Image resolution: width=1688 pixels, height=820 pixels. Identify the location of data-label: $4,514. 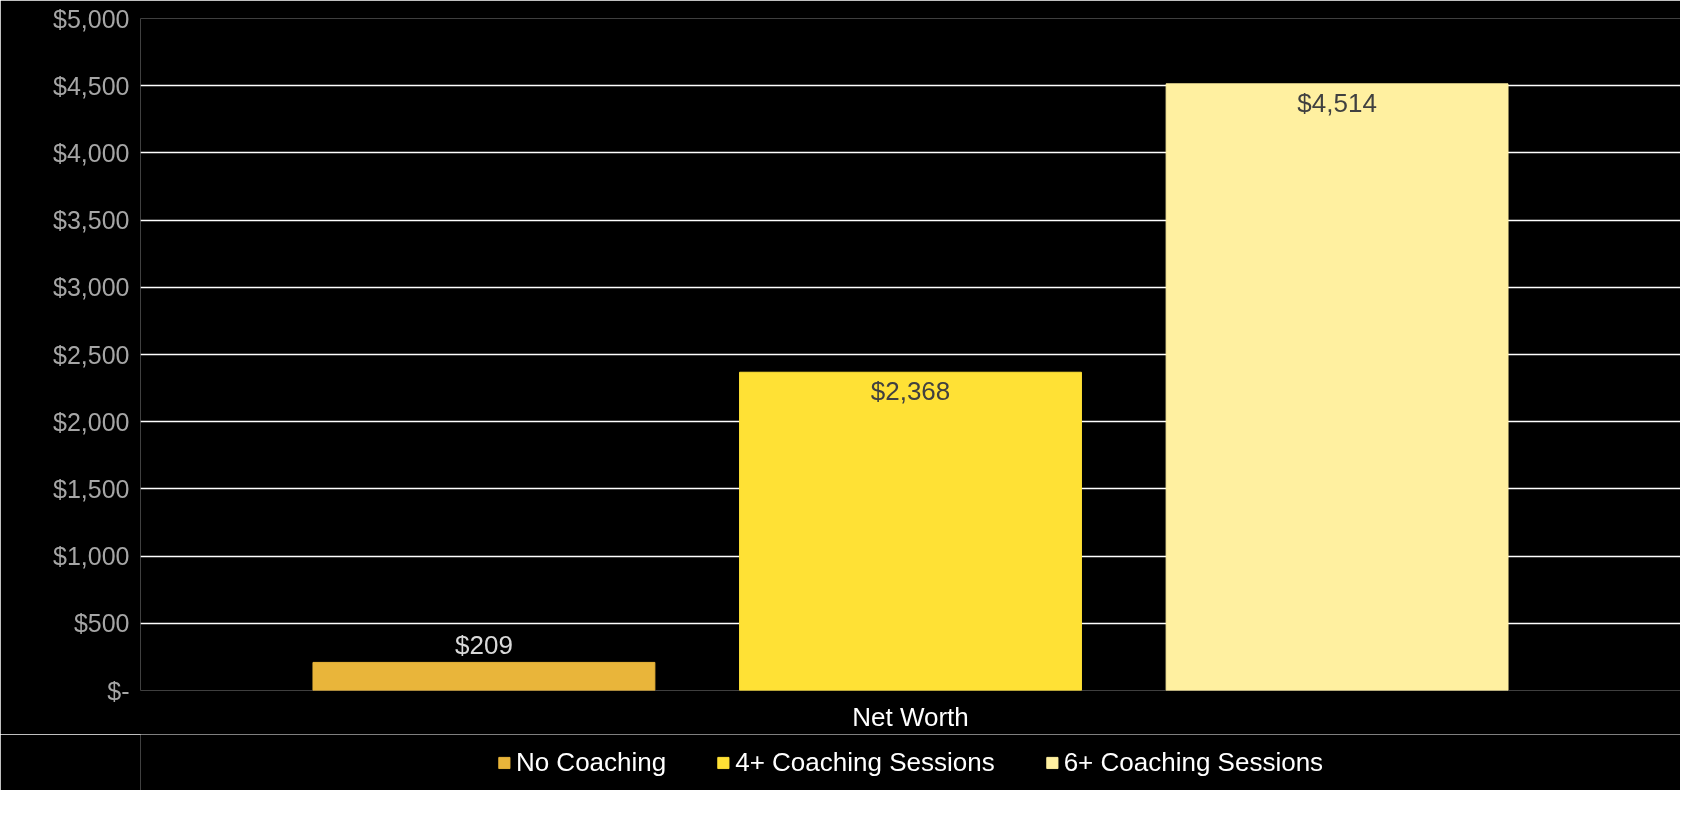
(1337, 102).